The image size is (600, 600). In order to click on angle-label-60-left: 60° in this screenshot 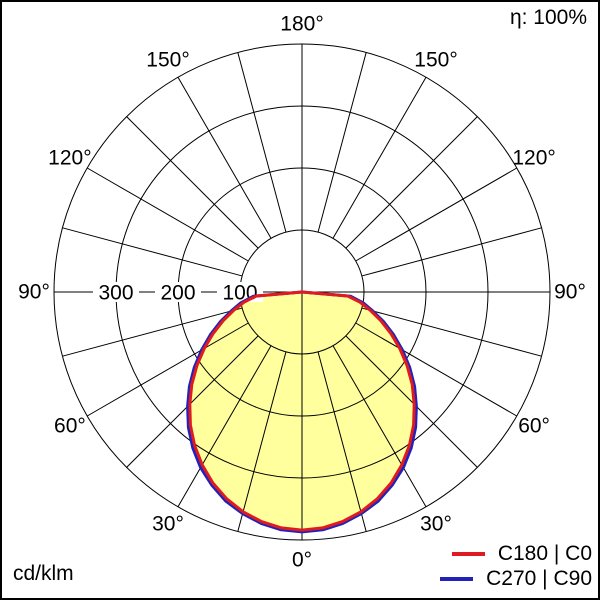, I will do `click(70, 426)`.